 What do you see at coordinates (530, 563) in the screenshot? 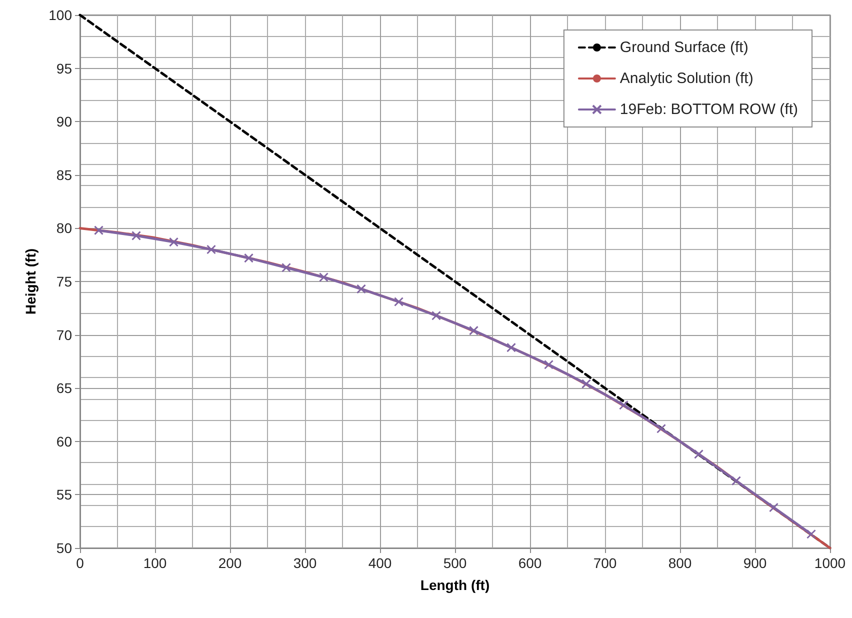
I see `x-tick-label: 600` at bounding box center [530, 563].